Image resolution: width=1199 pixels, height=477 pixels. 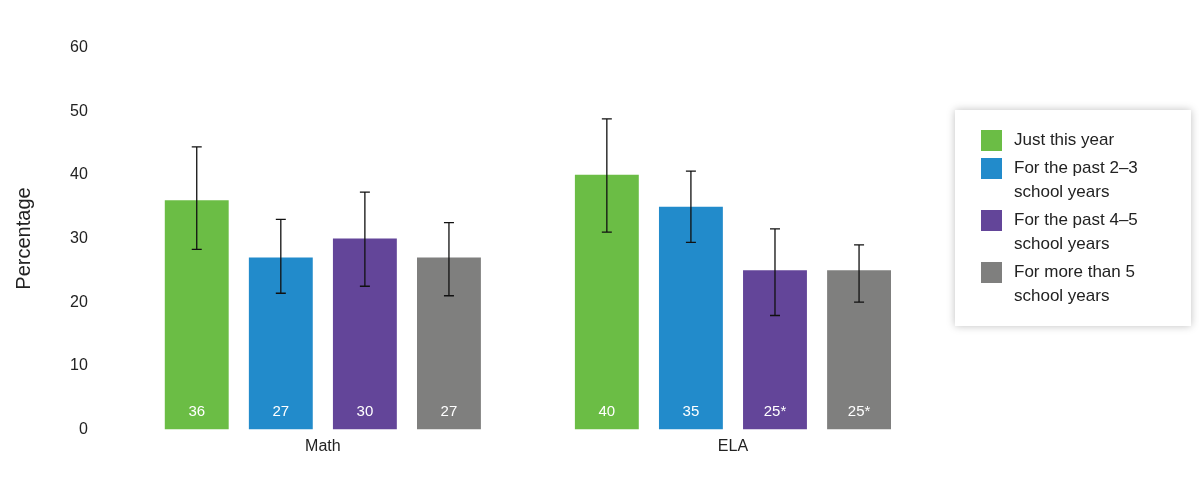 What do you see at coordinates (733, 446) in the screenshot?
I see `x-tick-label: ELA` at bounding box center [733, 446].